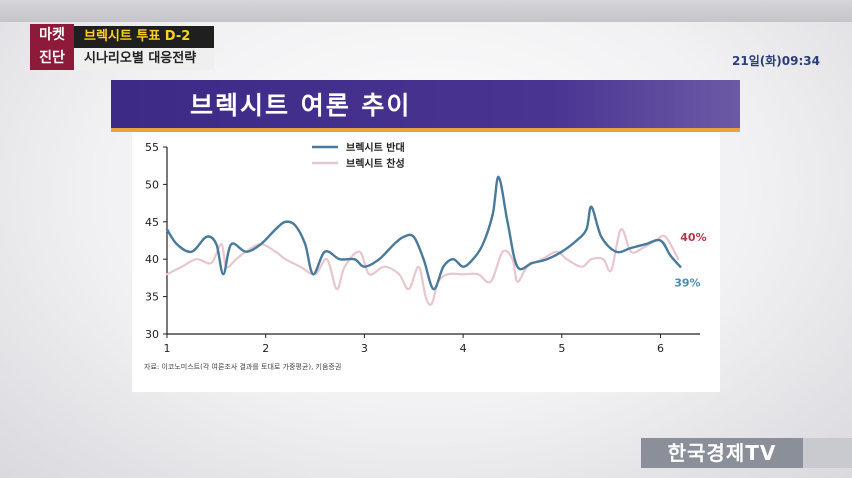  I want to click on x-tick-label: 4, so click(463, 348).